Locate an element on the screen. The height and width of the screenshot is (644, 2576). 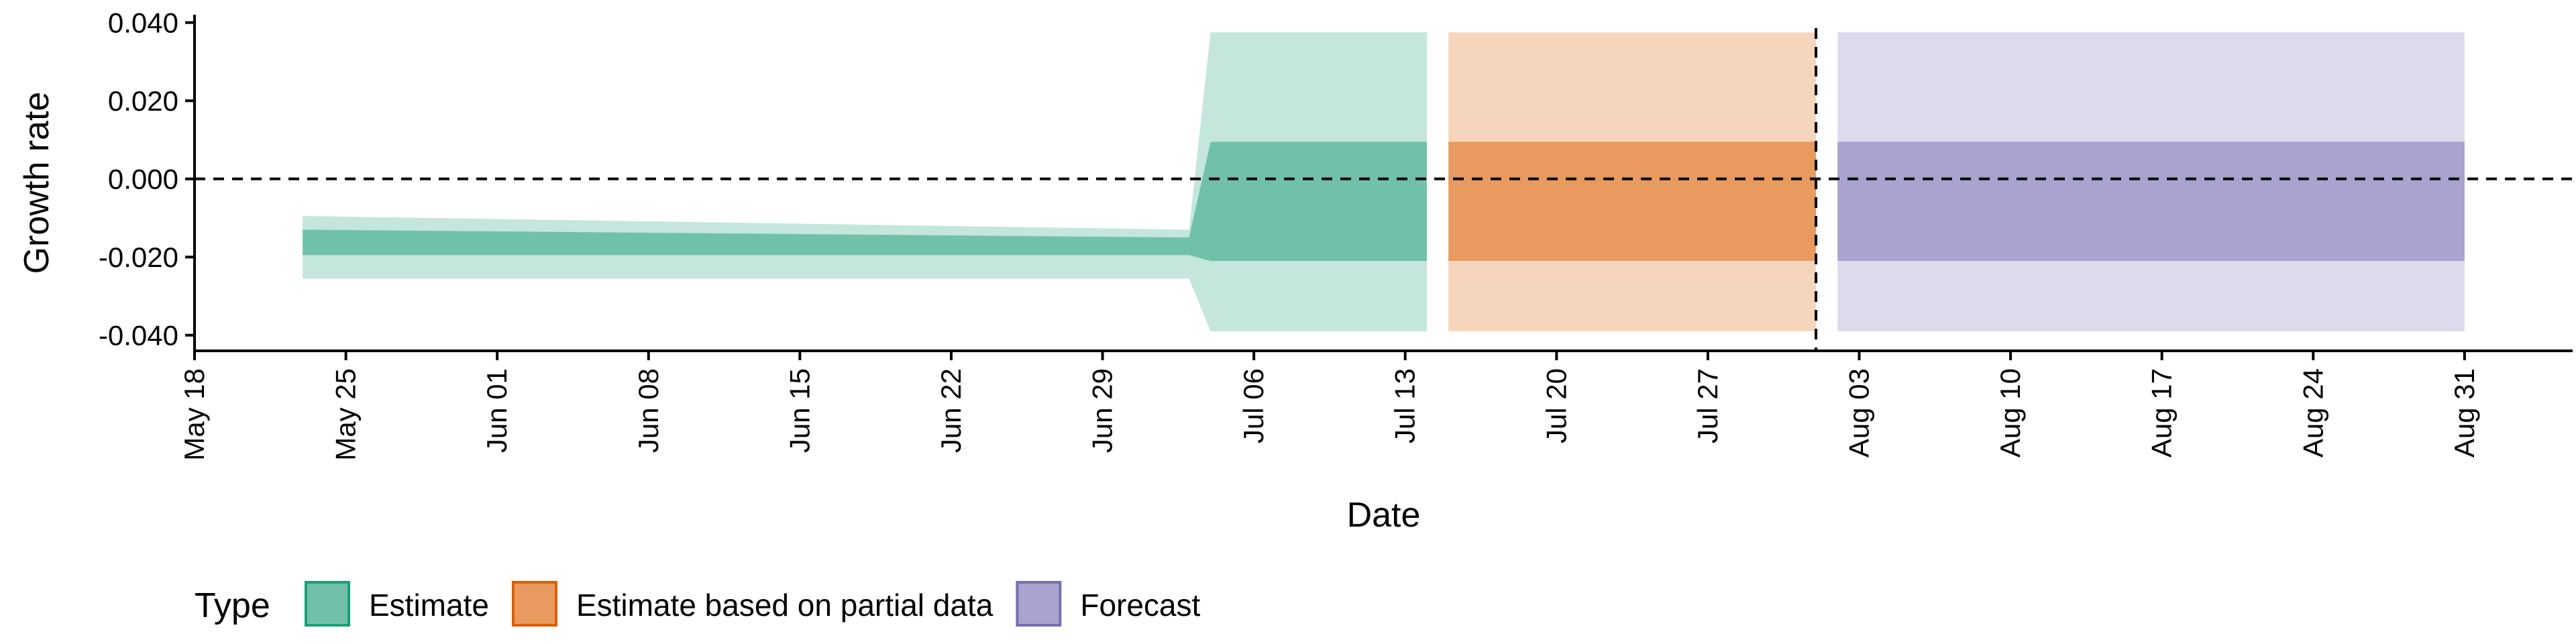
x-tick-label-13: Aug 17 is located at coordinates (2162, 413).